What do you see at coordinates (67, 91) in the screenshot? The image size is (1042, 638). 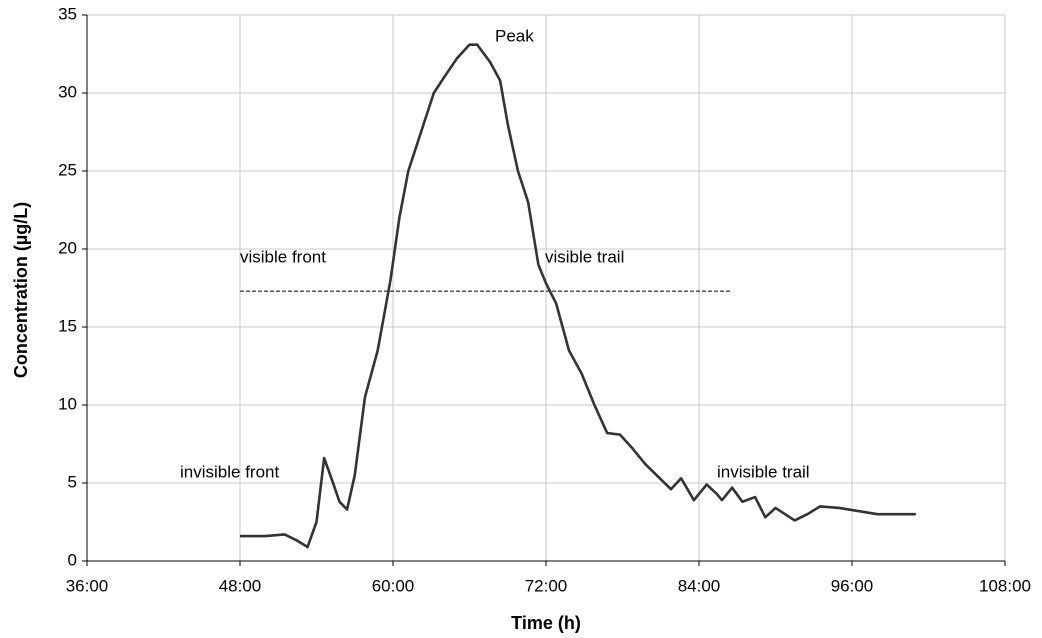 I see `y-tick-label: 30` at bounding box center [67, 91].